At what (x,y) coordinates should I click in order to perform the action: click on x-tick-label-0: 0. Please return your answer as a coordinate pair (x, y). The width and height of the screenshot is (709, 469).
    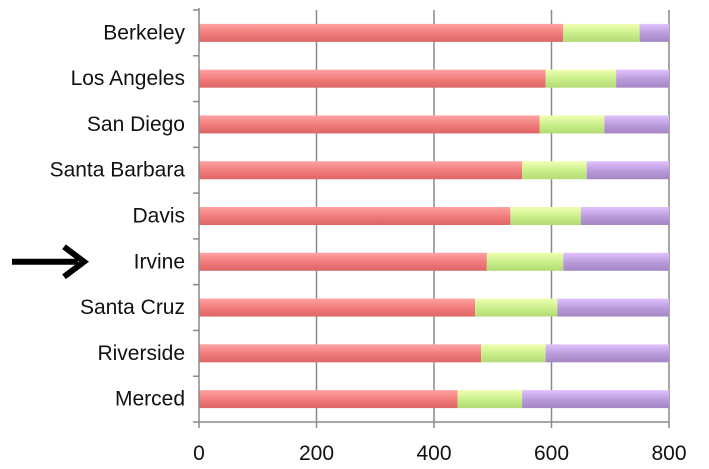
    Looking at the image, I should click on (199, 453).